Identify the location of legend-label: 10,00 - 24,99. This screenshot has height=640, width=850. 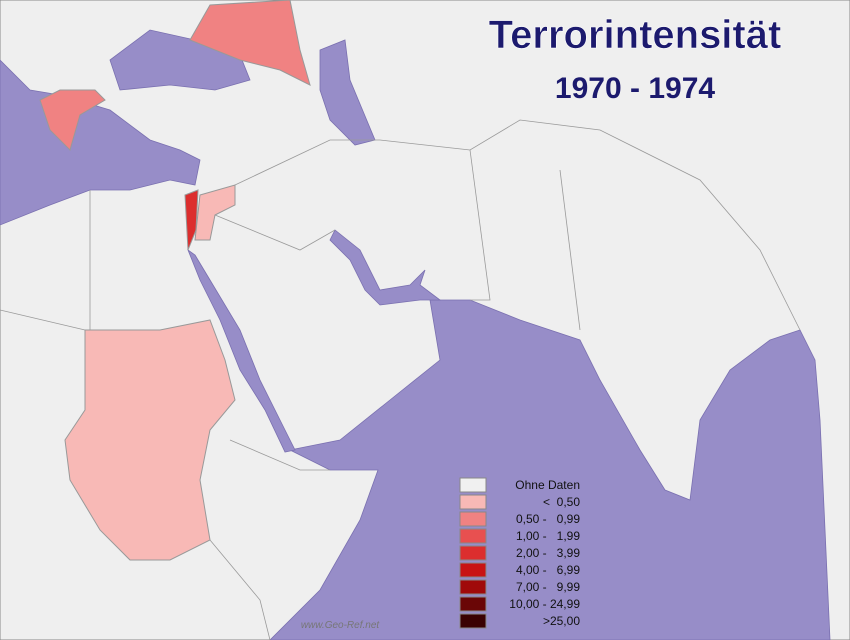
(544, 604).